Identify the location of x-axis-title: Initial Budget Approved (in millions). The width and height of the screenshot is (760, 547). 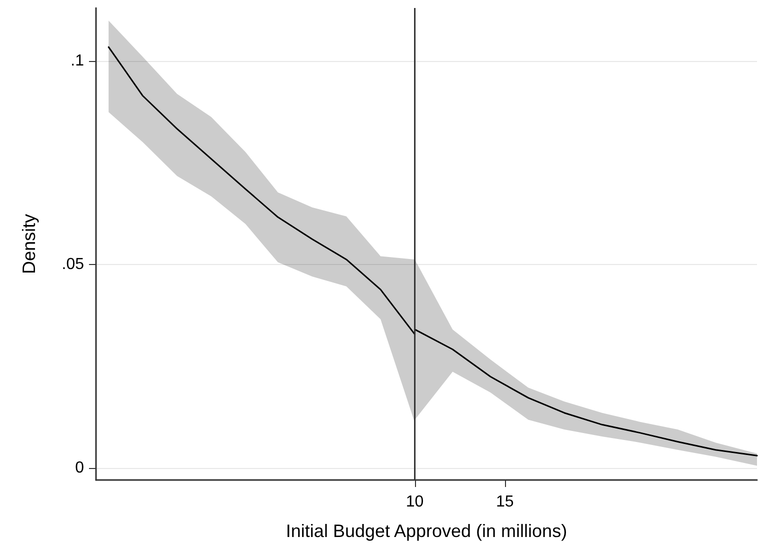
(427, 531).